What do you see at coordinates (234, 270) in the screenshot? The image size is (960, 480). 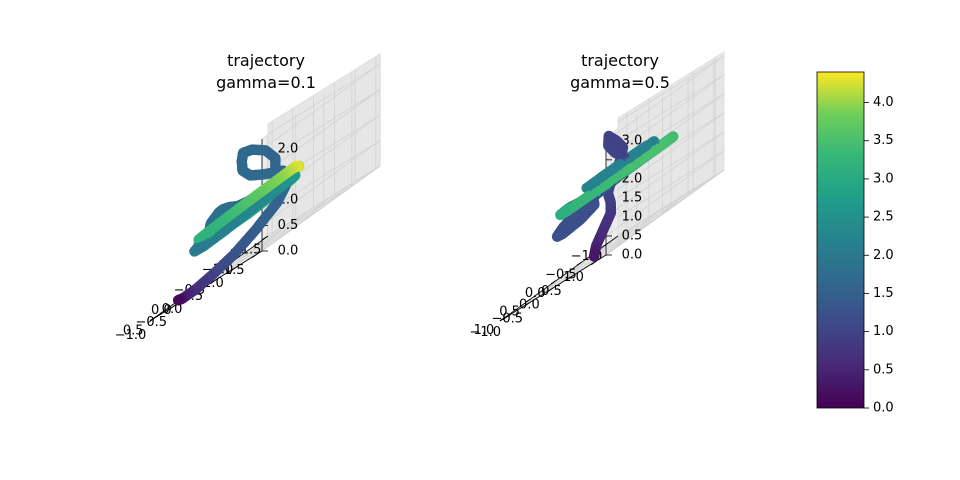 I see `y-tick-label: 1.5` at bounding box center [234, 270].